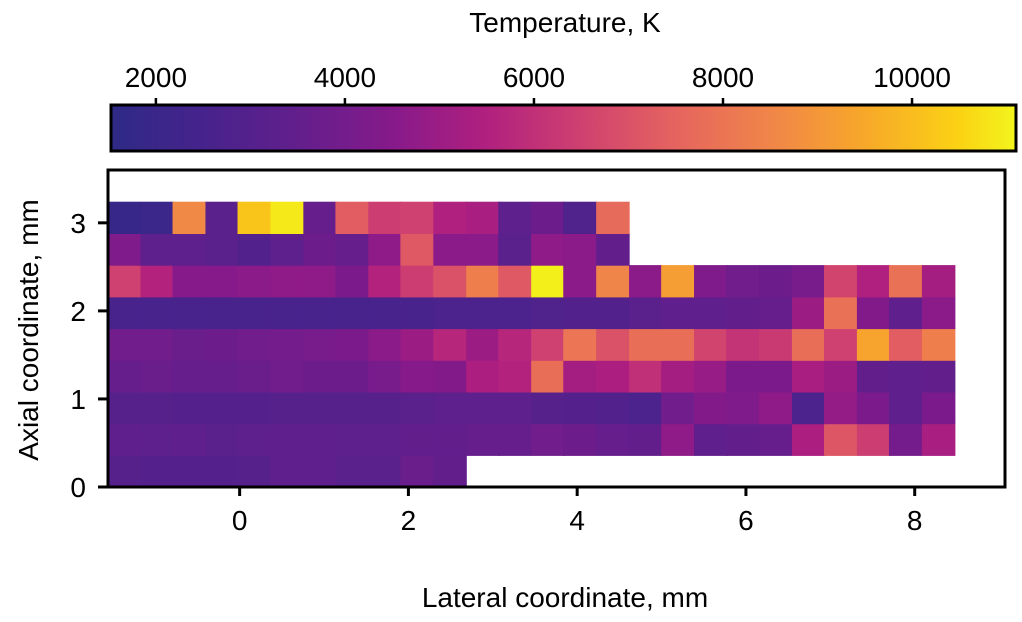 The height and width of the screenshot is (622, 1022). What do you see at coordinates (538, 83) in the screenshot?
I see `colorbar-ticks: 2000 4000 6000 8000 10000` at bounding box center [538, 83].